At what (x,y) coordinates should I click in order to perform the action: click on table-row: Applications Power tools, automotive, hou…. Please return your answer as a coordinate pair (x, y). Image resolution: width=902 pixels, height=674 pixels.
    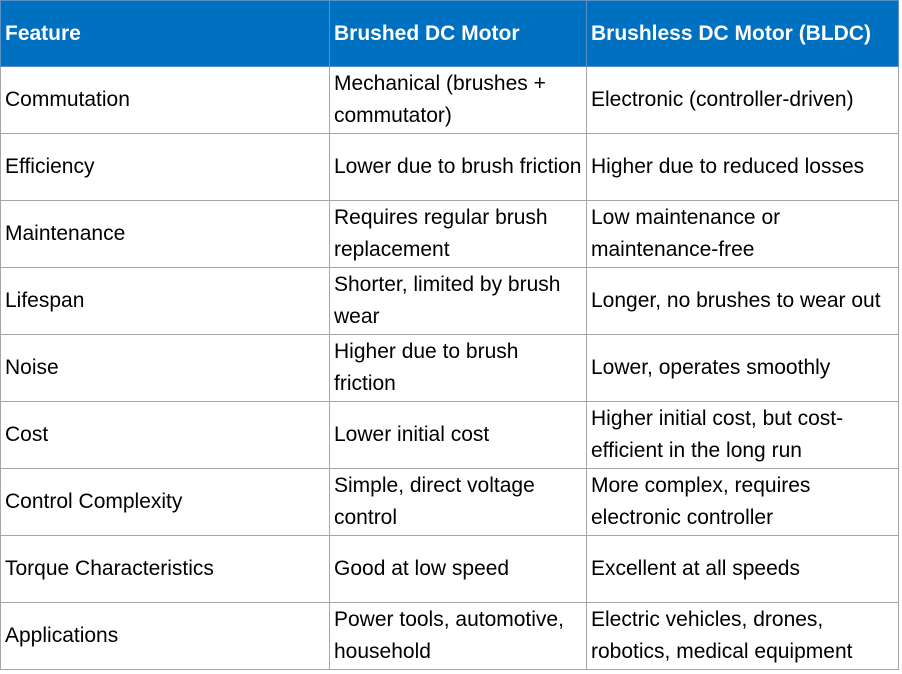
    Looking at the image, I should click on (449, 636).